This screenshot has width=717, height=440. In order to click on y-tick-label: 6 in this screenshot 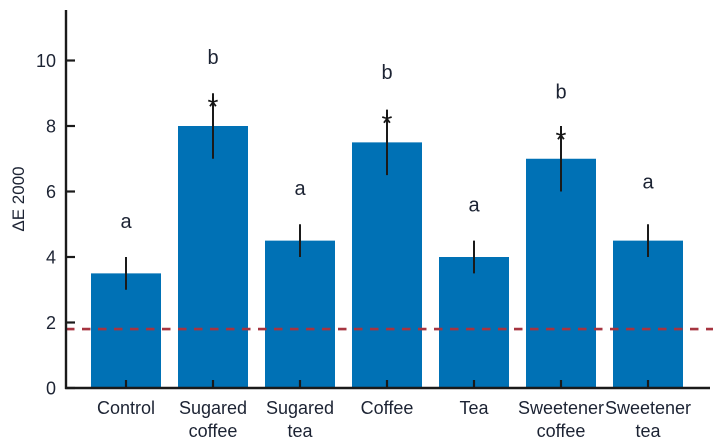, I will do `click(51, 192)`.